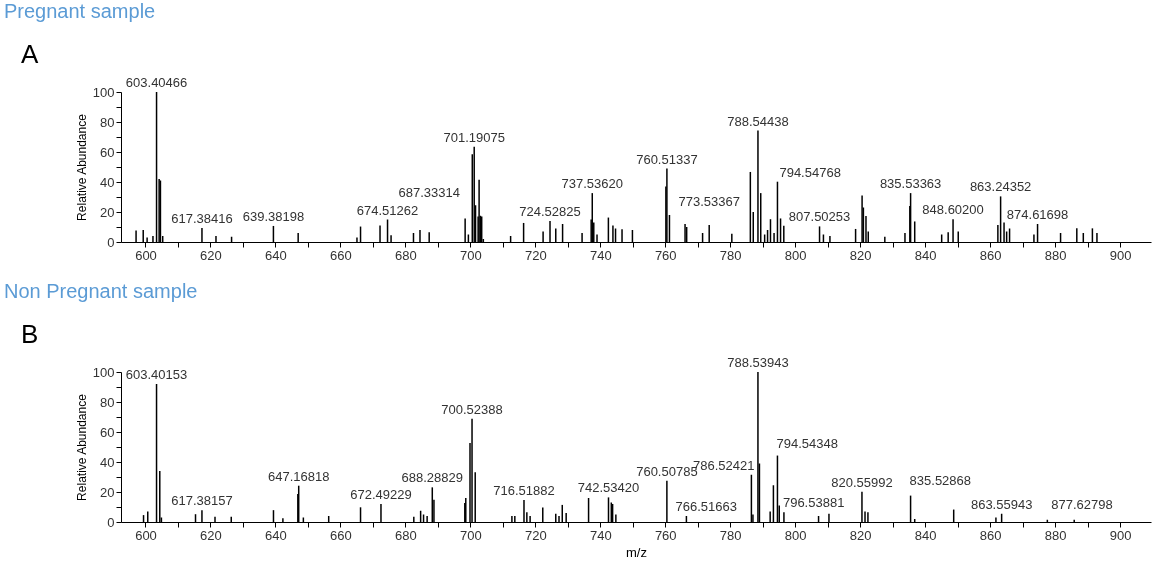 The width and height of the screenshot is (1172, 585). Describe the element at coordinates (381, 494) in the screenshot. I see `annotation: 672.49229` at that location.